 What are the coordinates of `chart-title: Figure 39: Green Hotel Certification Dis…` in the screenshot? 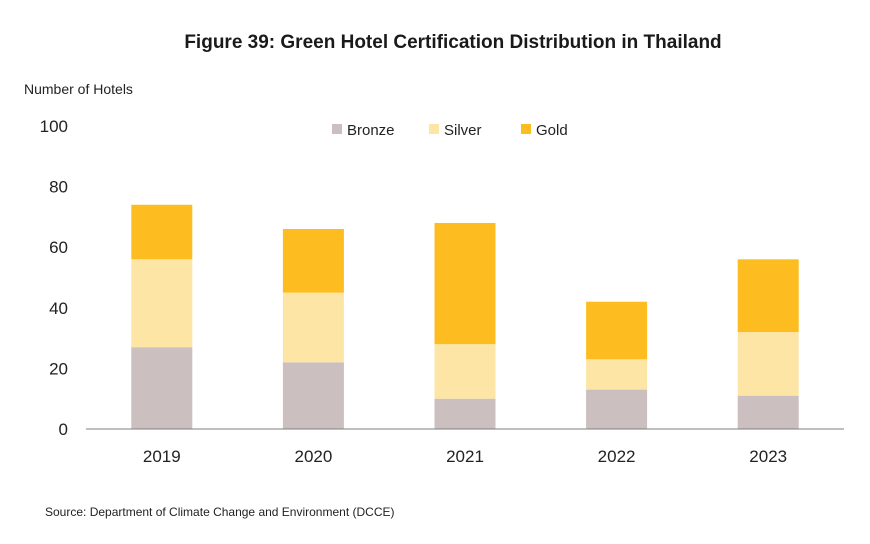 It's located at (452, 42).